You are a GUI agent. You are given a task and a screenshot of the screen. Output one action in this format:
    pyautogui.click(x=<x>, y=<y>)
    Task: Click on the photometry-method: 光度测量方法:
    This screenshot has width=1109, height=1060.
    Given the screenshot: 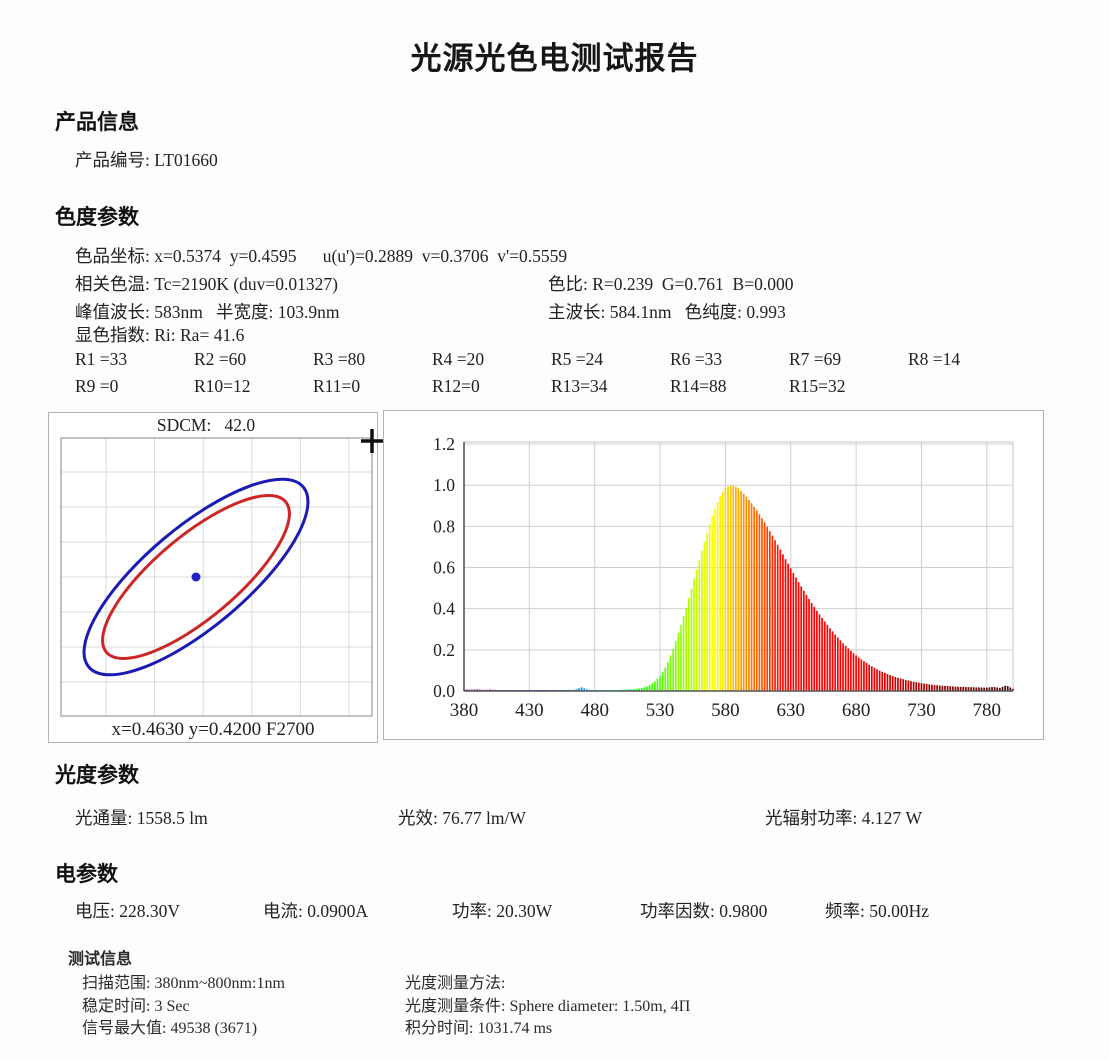 What is the action you would take?
    pyautogui.click(x=455, y=983)
    